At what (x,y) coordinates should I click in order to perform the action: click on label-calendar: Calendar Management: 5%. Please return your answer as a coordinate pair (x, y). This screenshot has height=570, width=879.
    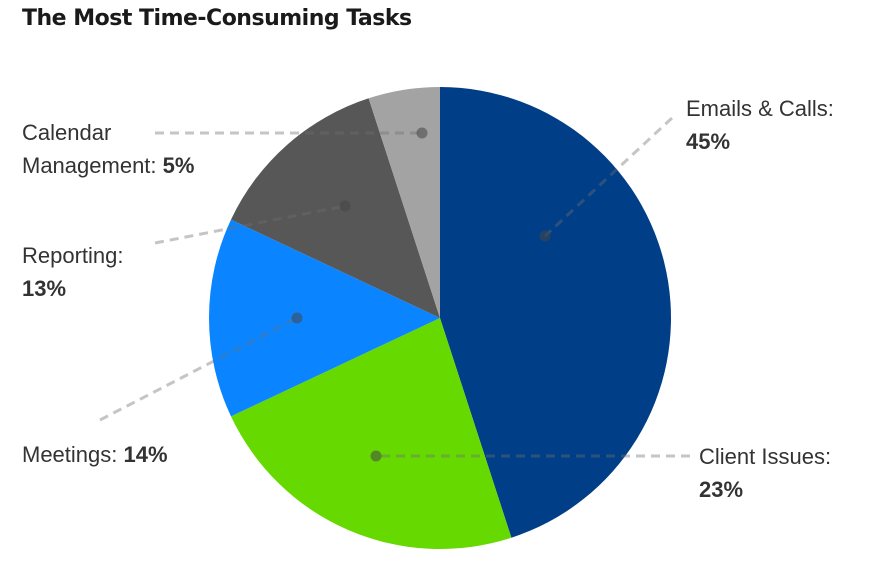
    Looking at the image, I should click on (132, 149).